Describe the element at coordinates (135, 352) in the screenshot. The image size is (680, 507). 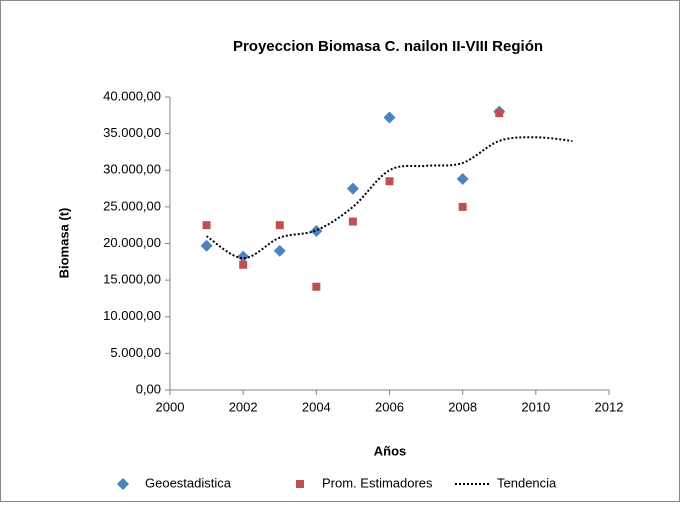
I see `y-tick-label: 5.000,00` at that location.